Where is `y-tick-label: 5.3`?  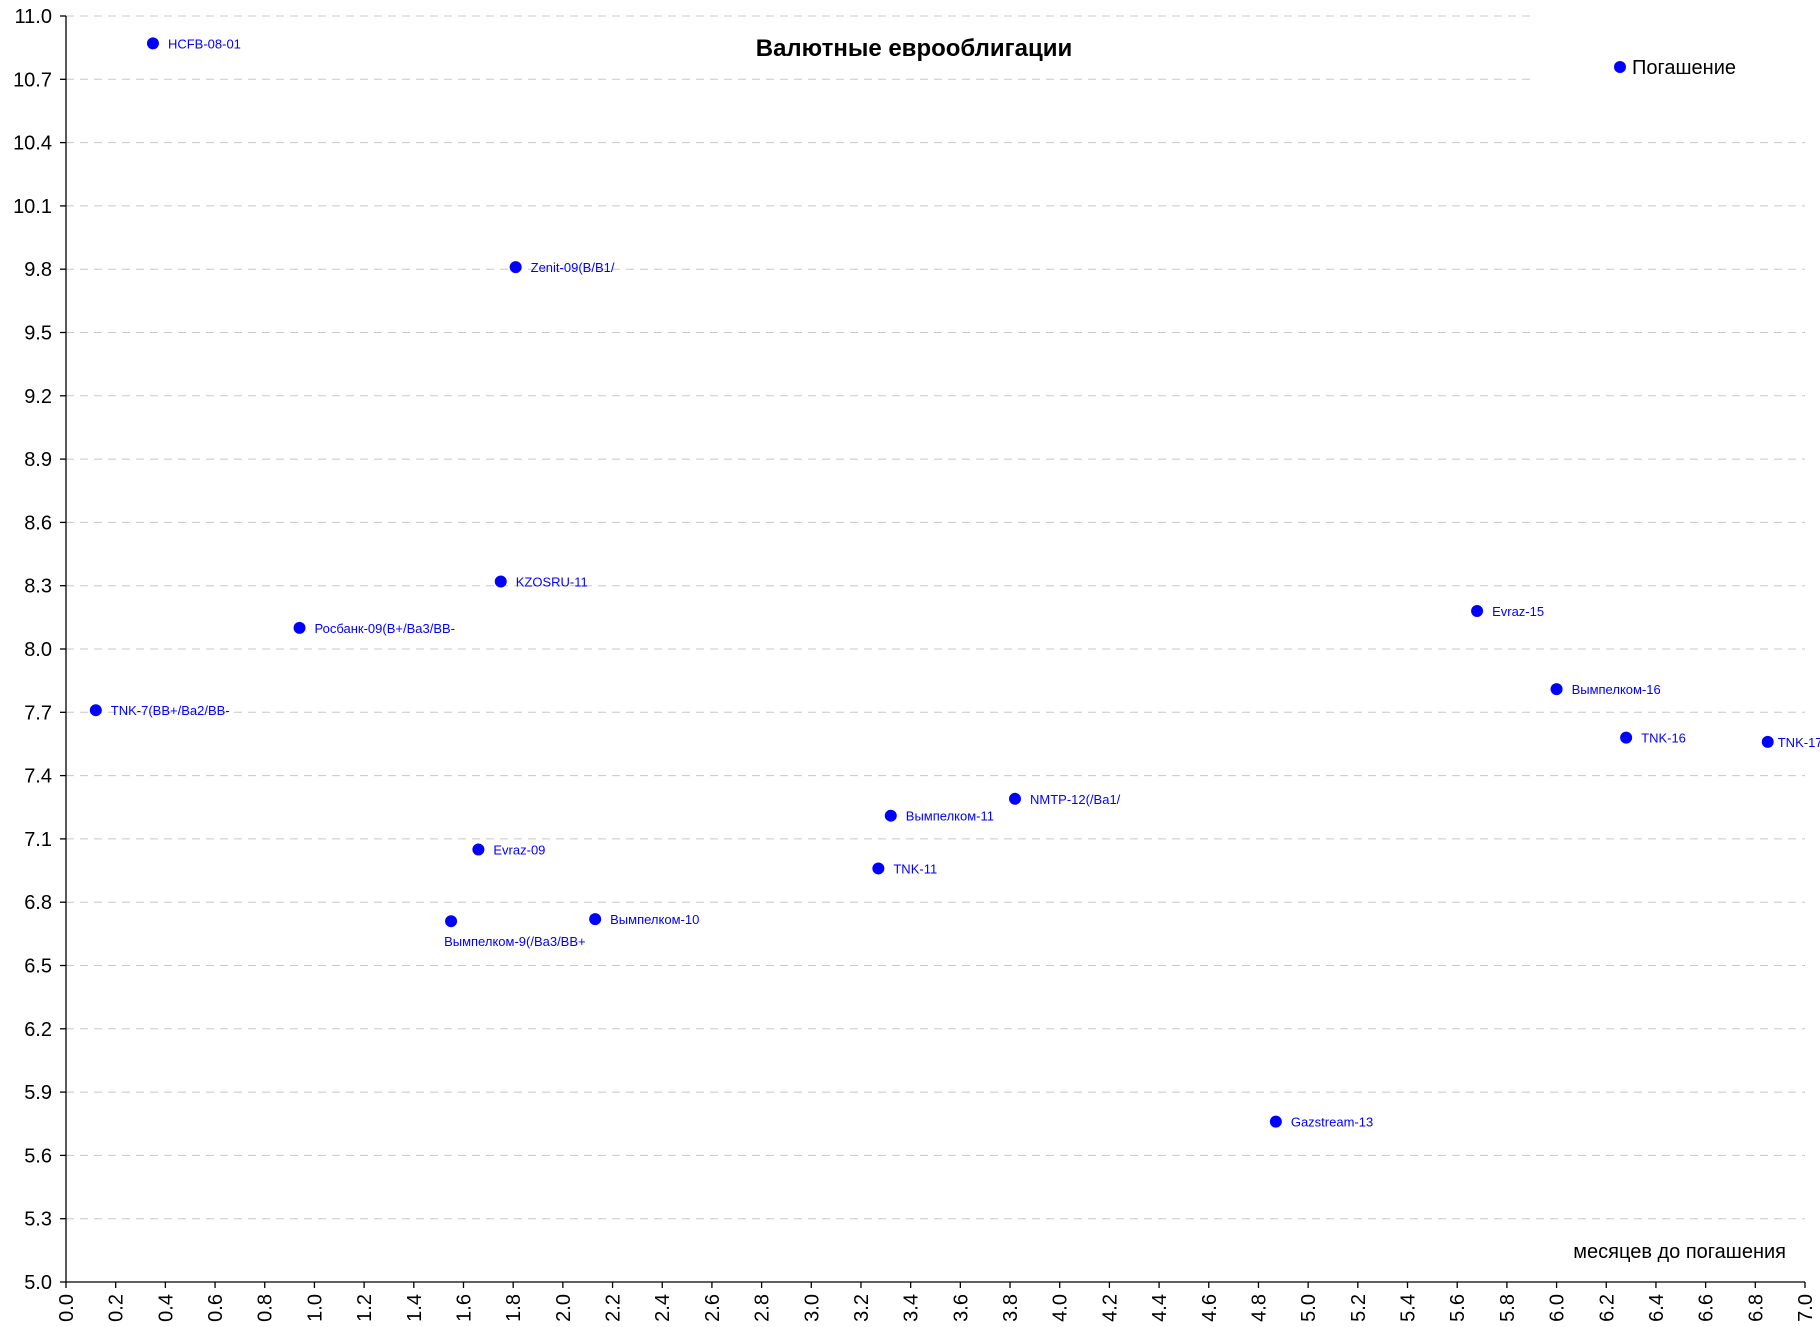 y-tick-label: 5.3 is located at coordinates (38, 1220).